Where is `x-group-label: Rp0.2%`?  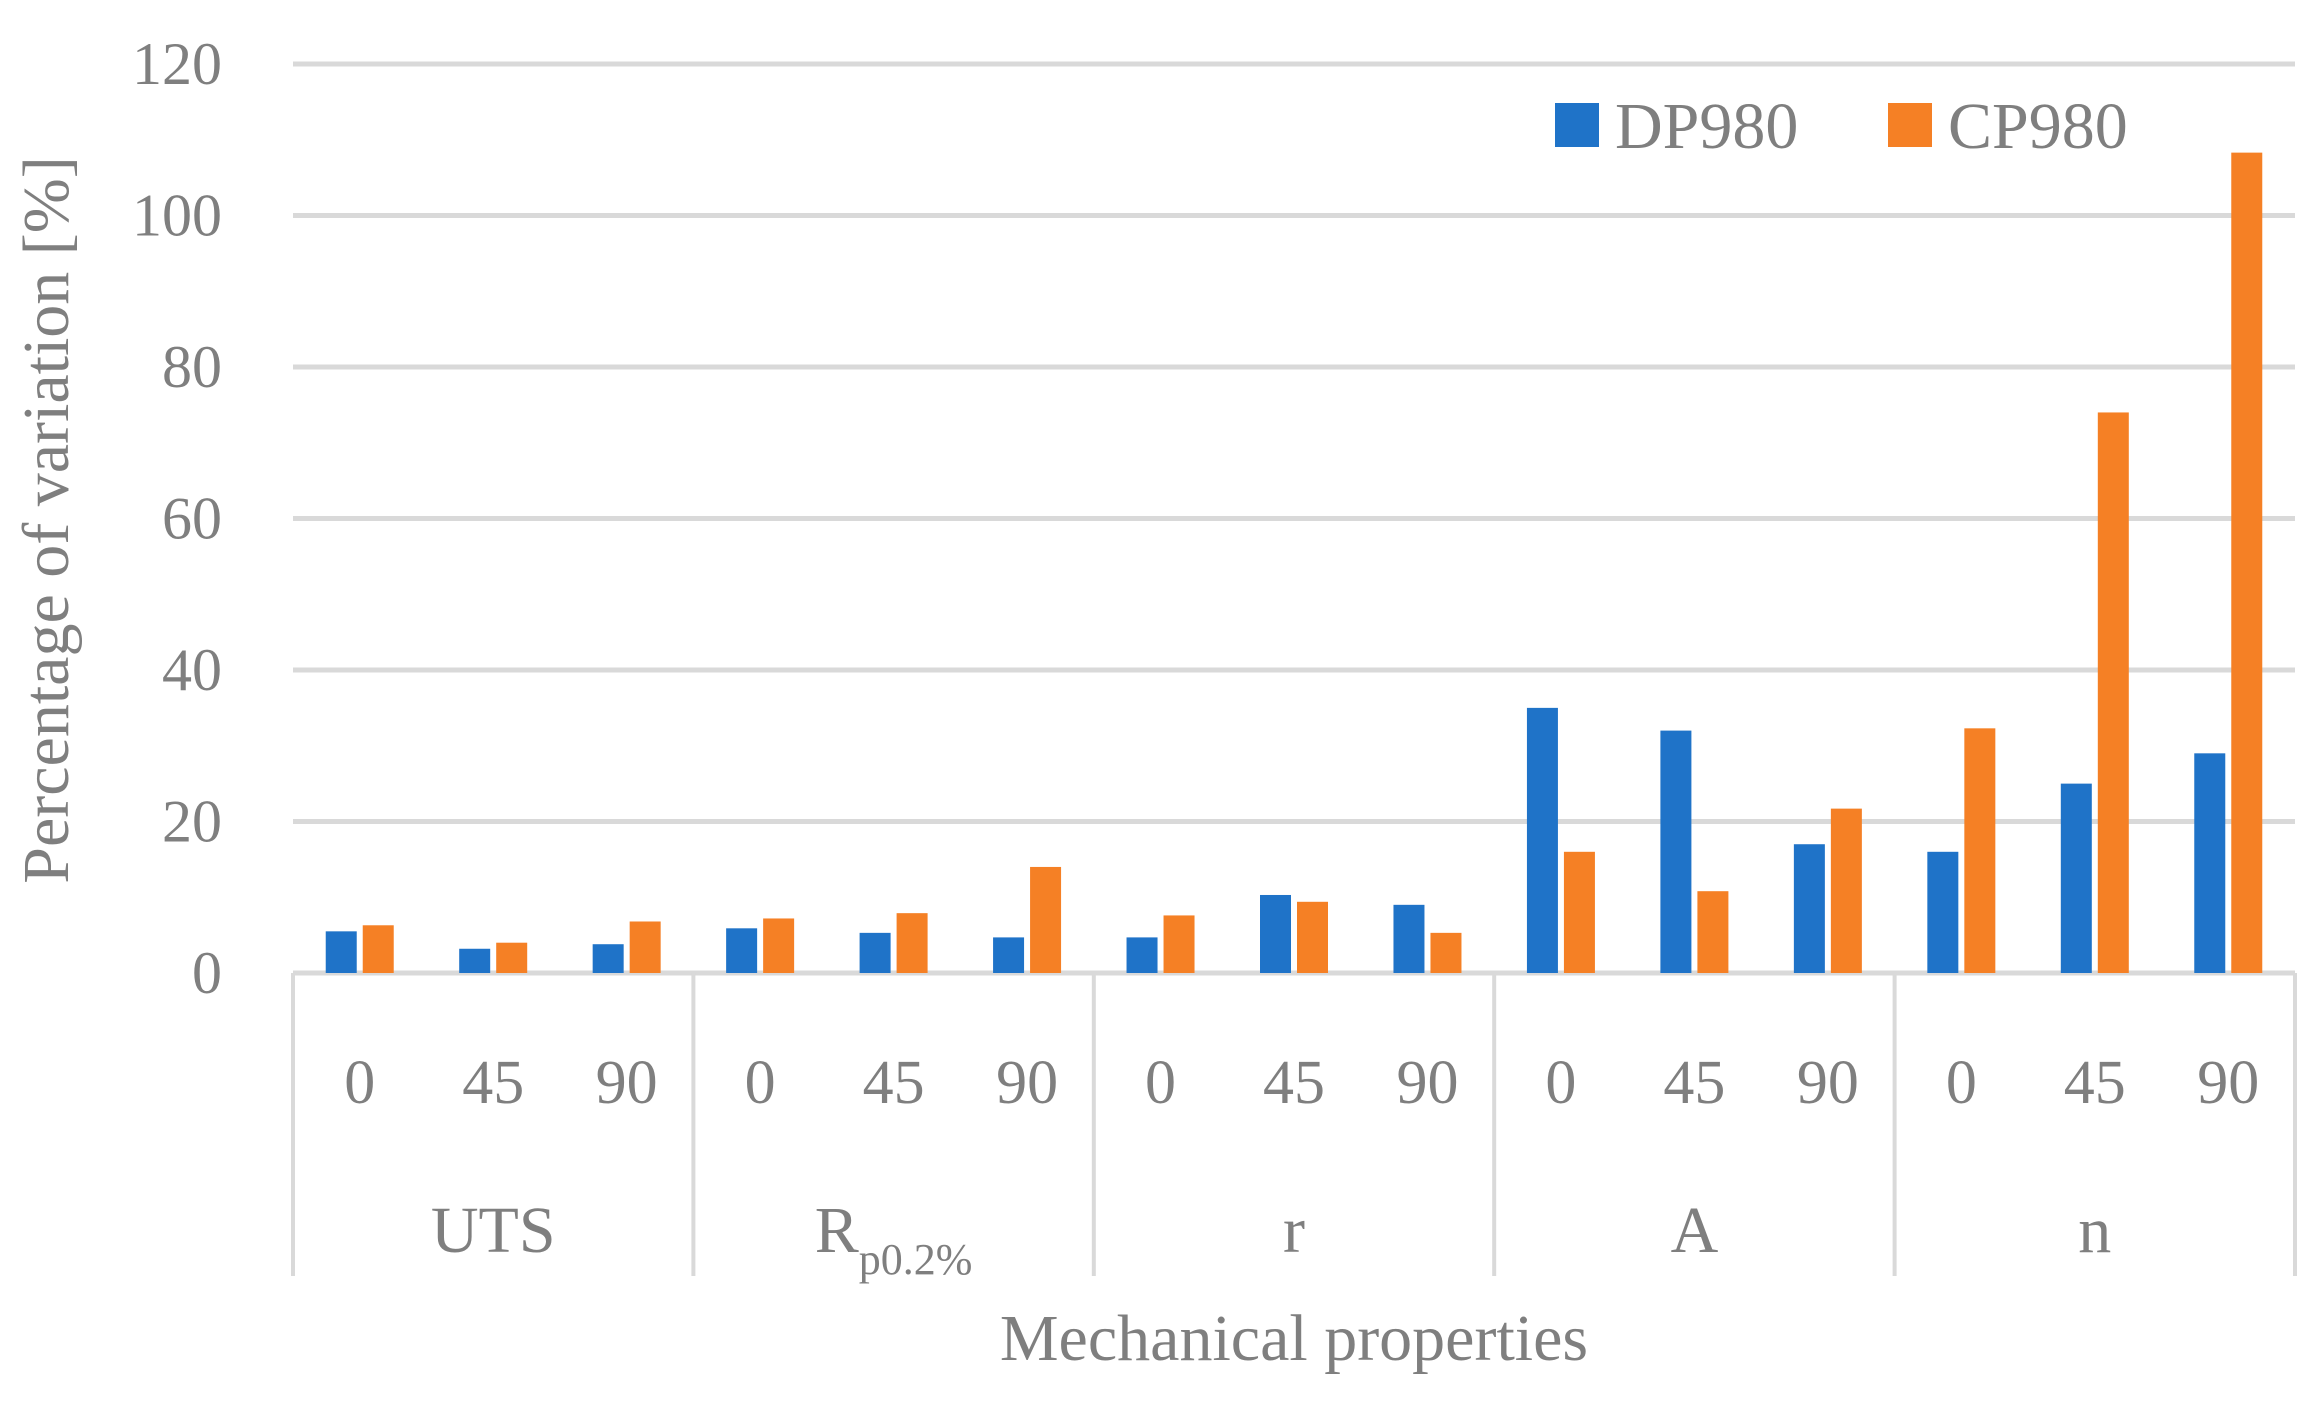
x-group-label: Rp0.2% is located at coordinates (894, 1239).